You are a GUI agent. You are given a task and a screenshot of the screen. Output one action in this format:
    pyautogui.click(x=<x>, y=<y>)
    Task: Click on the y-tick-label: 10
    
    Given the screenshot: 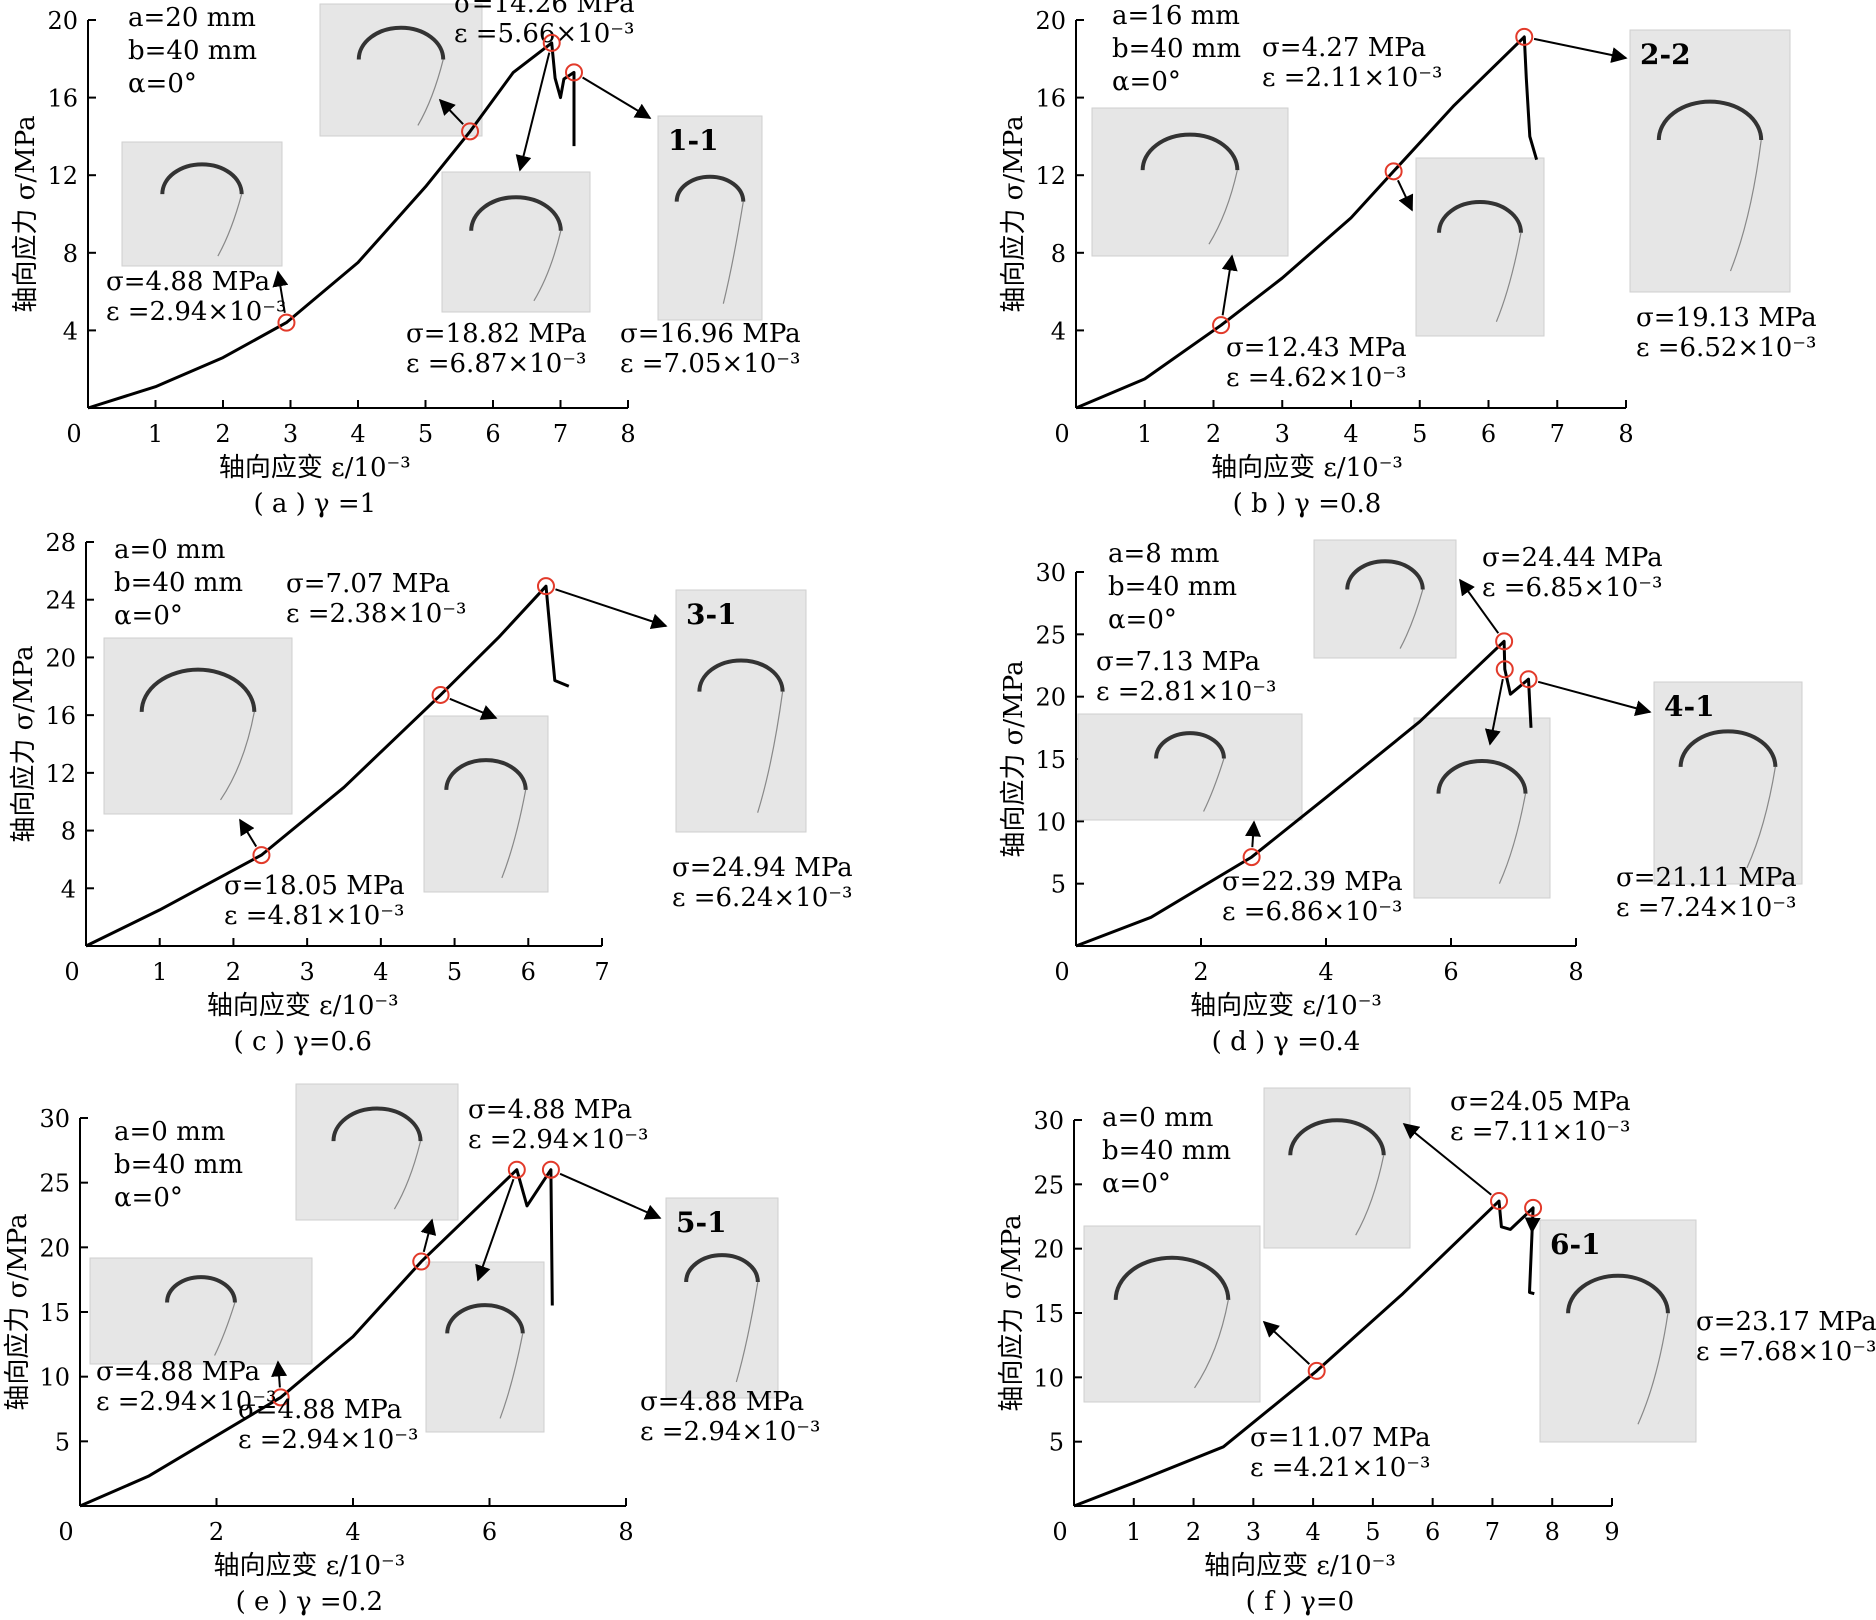 What is the action you would take?
    pyautogui.click(x=1048, y=1378)
    